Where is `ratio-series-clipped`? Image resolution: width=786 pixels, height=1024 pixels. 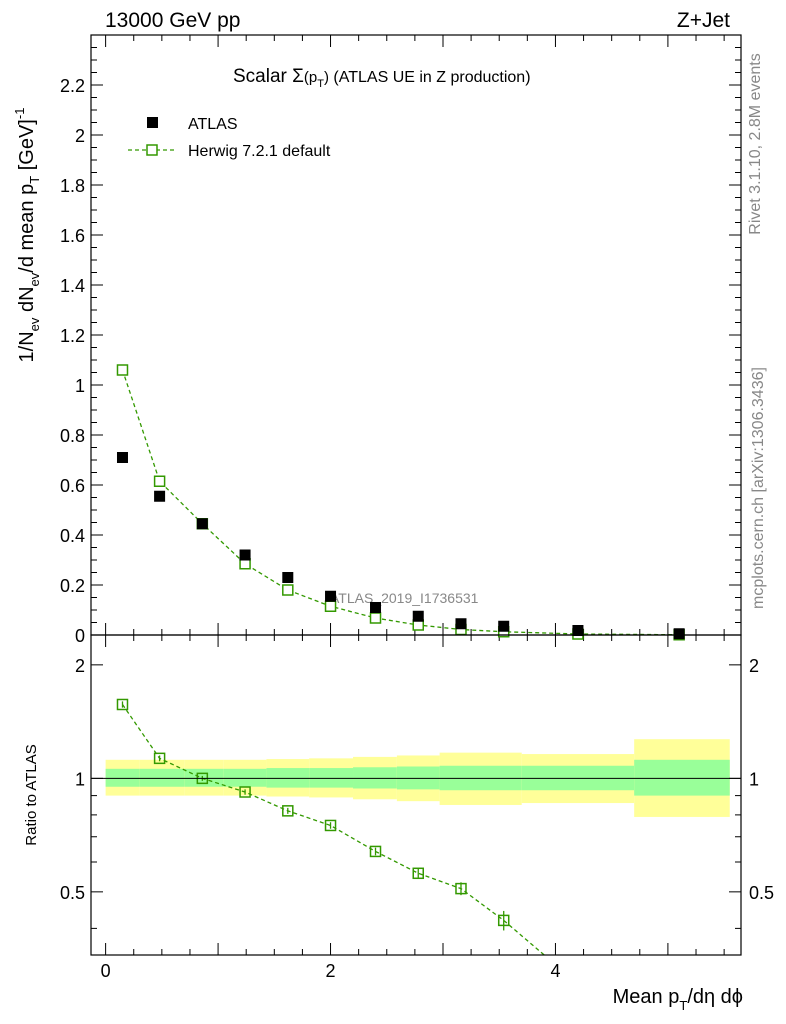
ratio-series-clipped is located at coordinates (330, 826).